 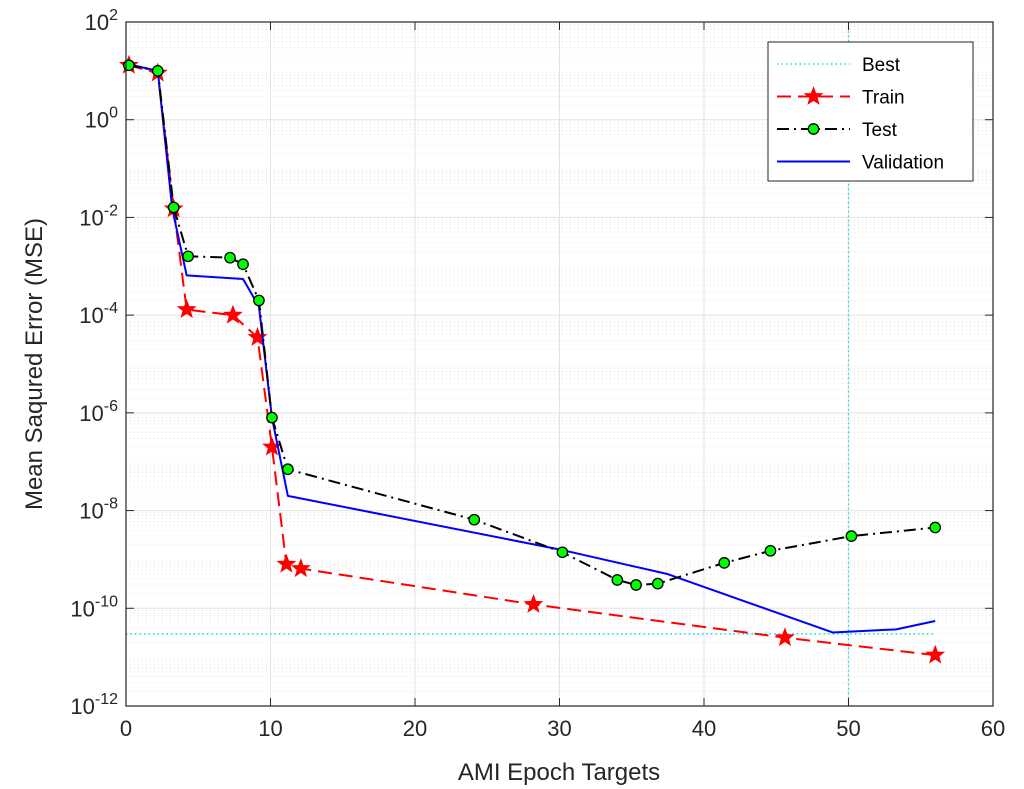 I want to click on x-tick-label: 40, so click(x=704, y=728).